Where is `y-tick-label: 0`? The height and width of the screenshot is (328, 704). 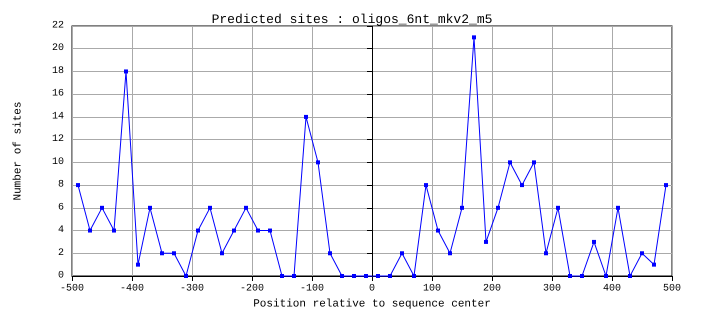 y-tick-label: 0 is located at coordinates (61, 276).